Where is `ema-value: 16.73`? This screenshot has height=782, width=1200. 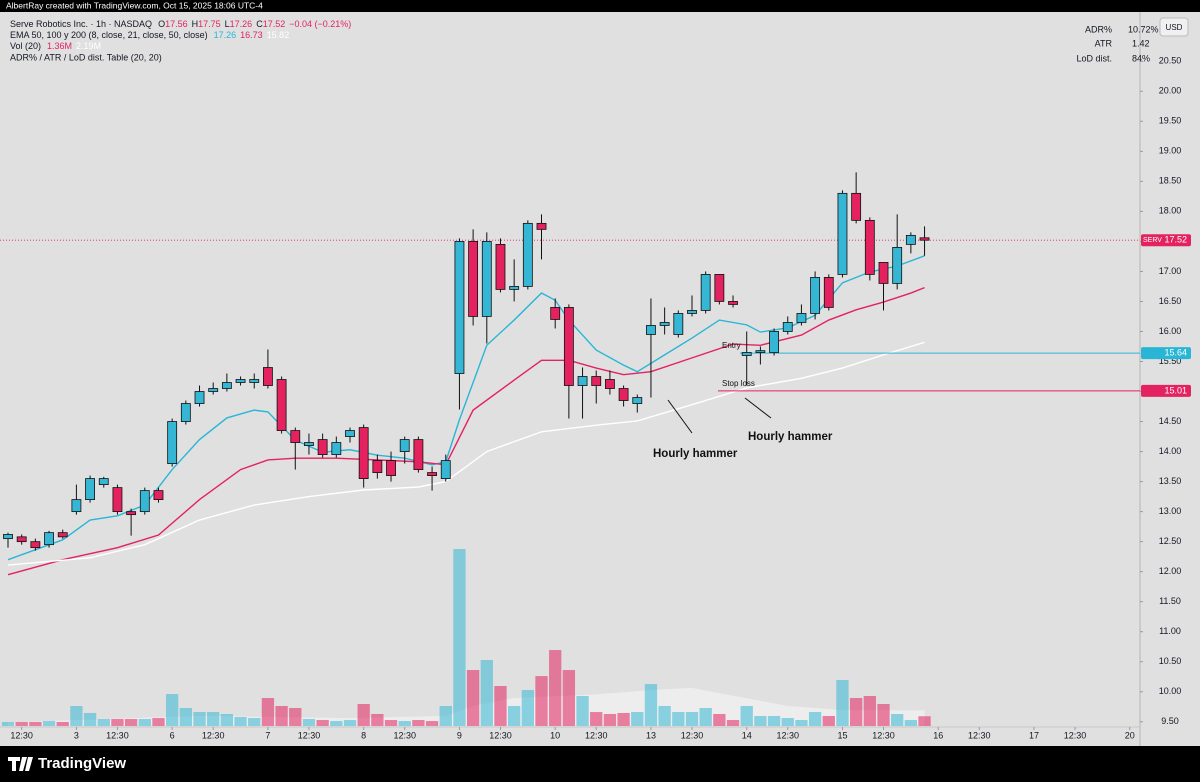
ema-value: 16.73 is located at coordinates (251, 35).